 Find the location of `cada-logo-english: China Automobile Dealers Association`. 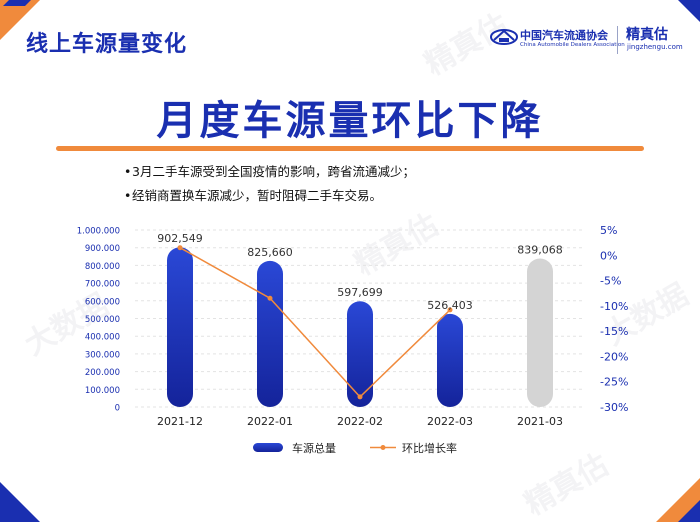

cada-logo-english: China Automobile Dealers Association is located at coordinates (572, 45).